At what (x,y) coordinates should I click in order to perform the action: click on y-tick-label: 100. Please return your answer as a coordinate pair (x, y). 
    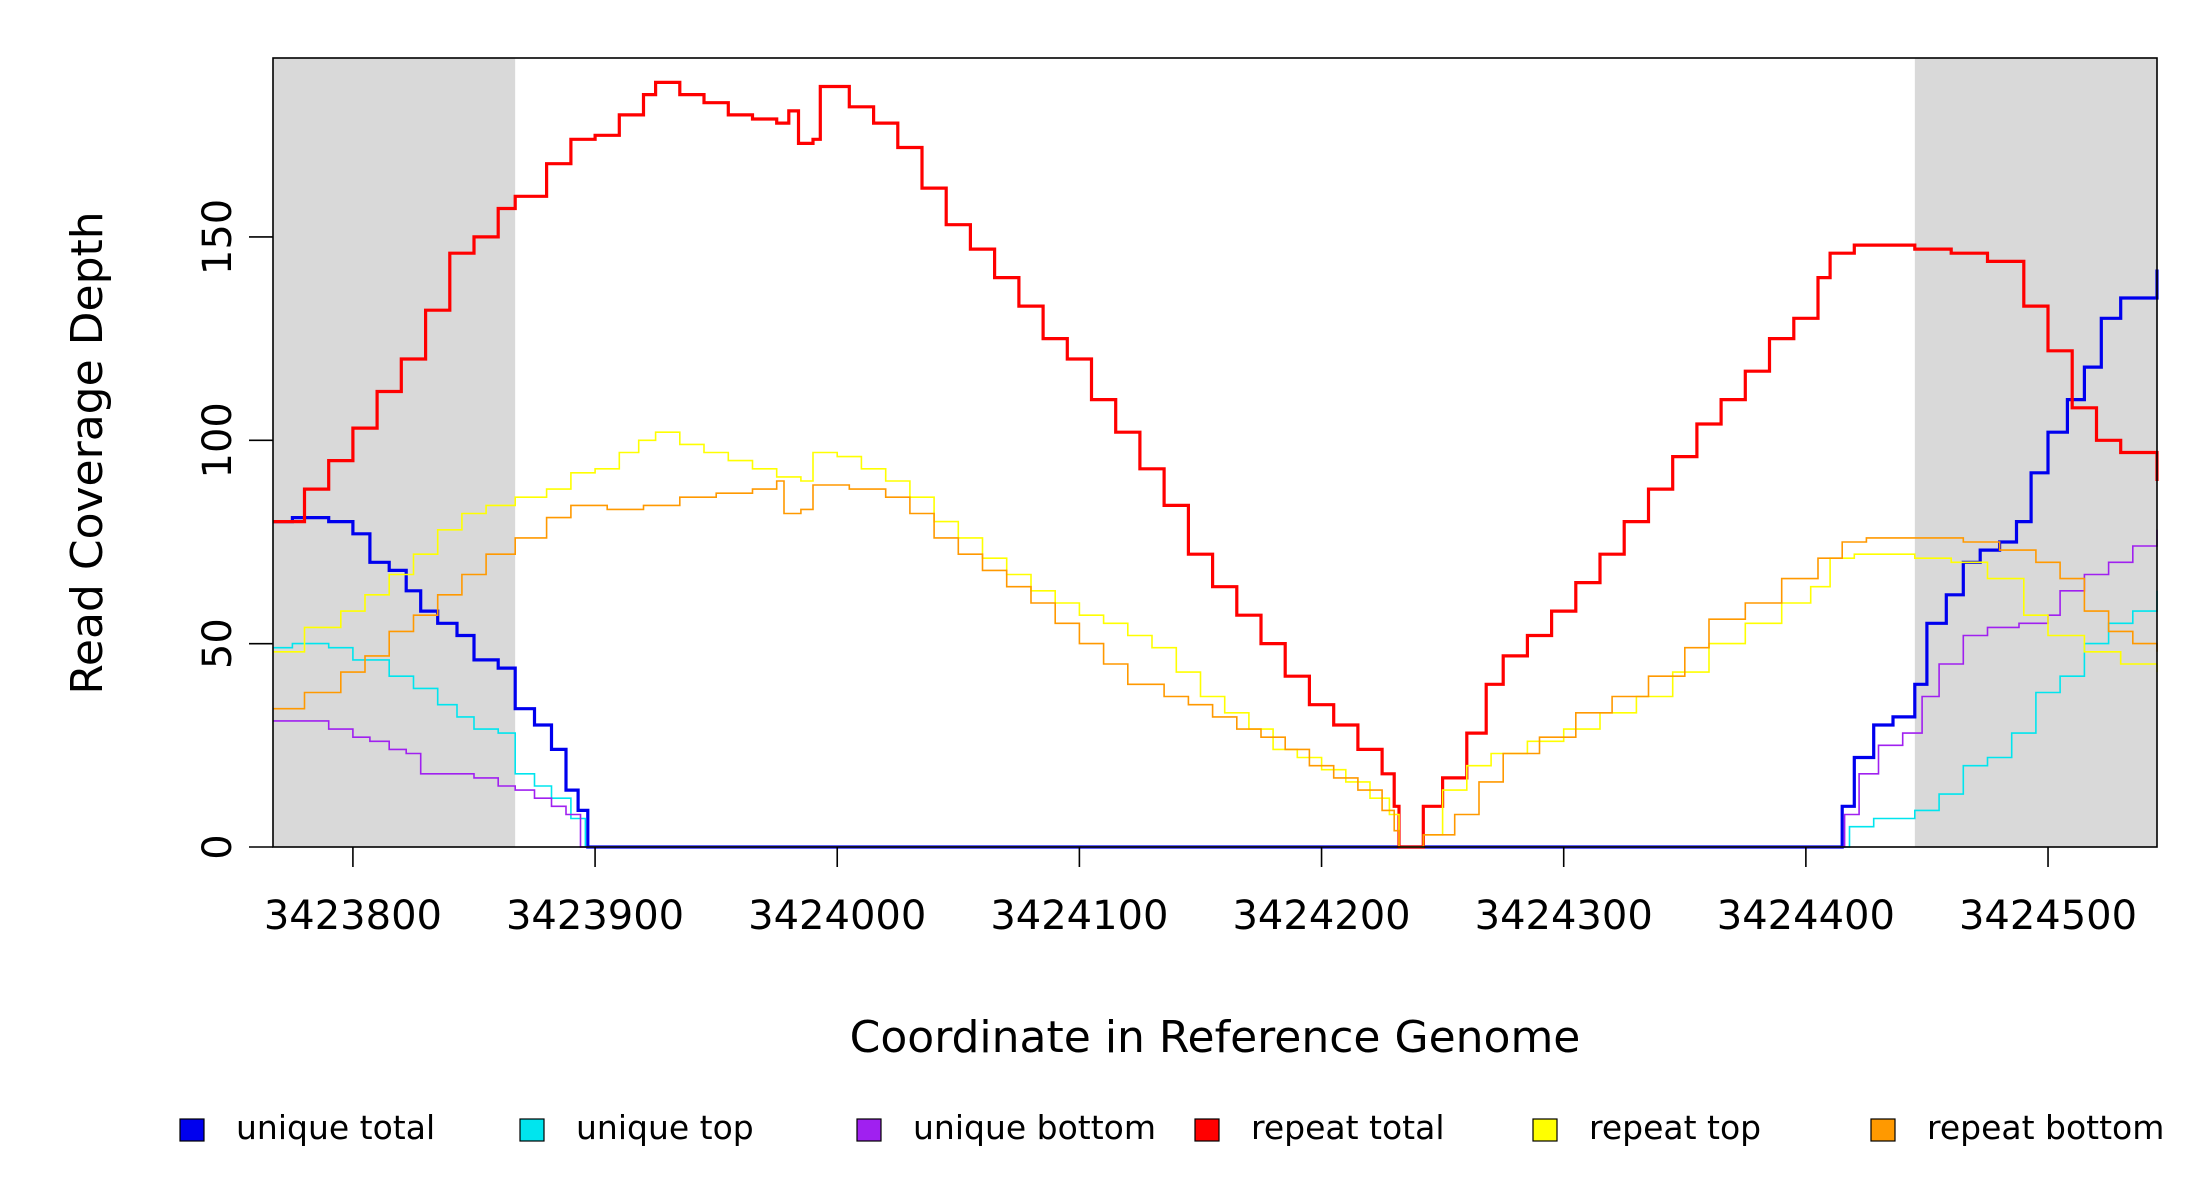
    Looking at the image, I should click on (218, 440).